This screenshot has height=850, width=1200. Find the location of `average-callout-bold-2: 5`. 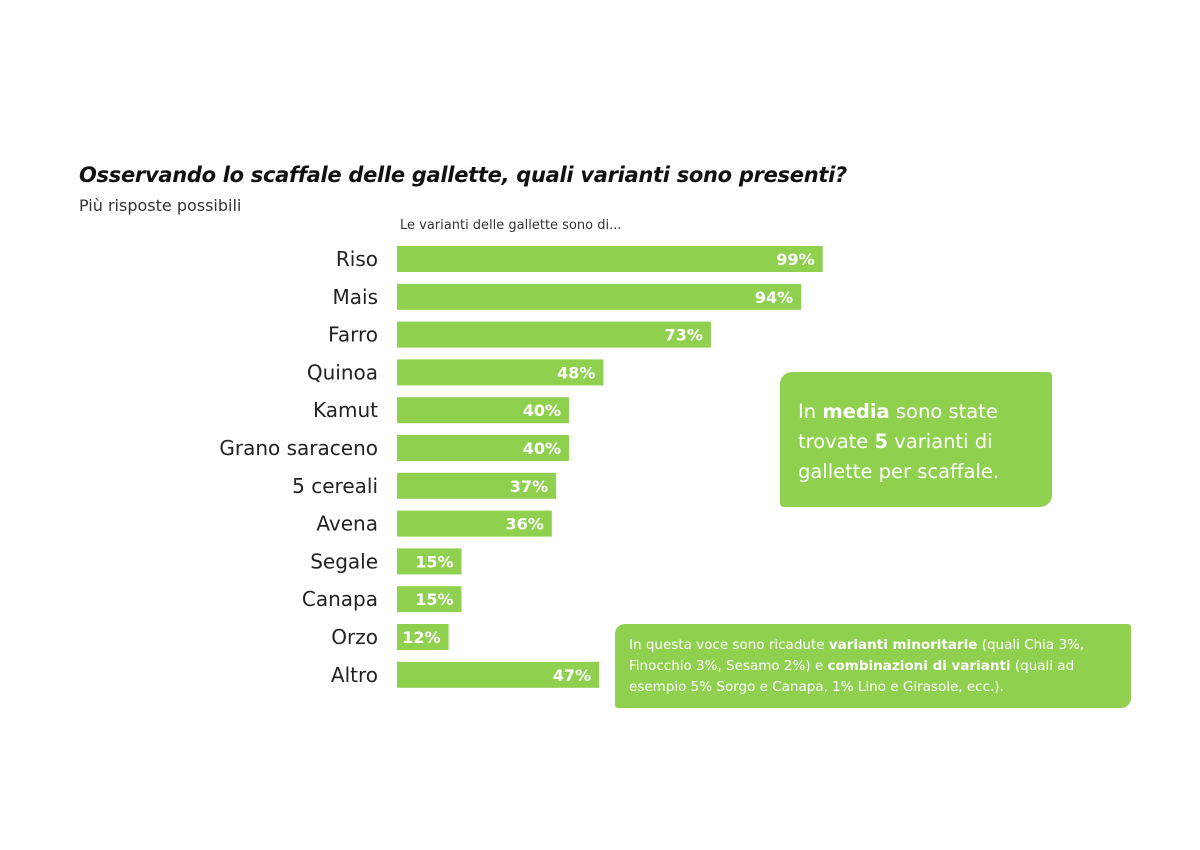

average-callout-bold-2: 5 is located at coordinates (881, 441).